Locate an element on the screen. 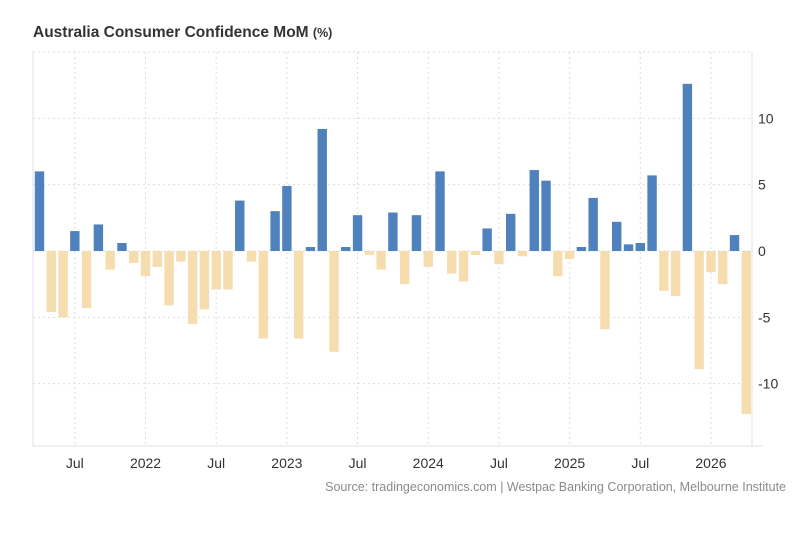 The image size is (800, 546). chart-title: Australia Consumer Confidence MoM (%) is located at coordinates (182, 33).